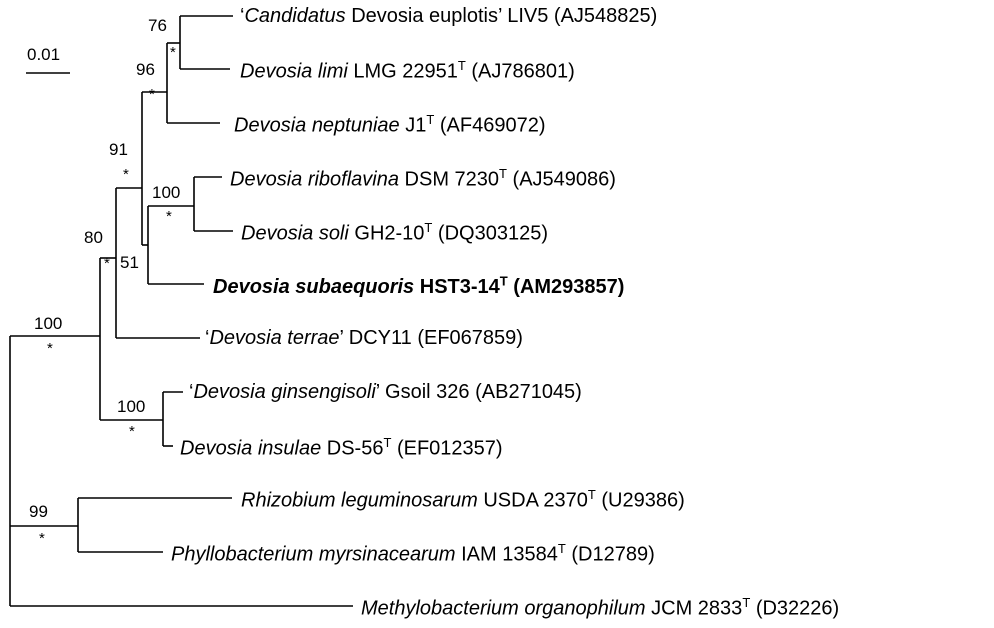 This screenshot has height=628, width=994. I want to click on taxon-italic-name: Devosia limi, so click(294, 71).